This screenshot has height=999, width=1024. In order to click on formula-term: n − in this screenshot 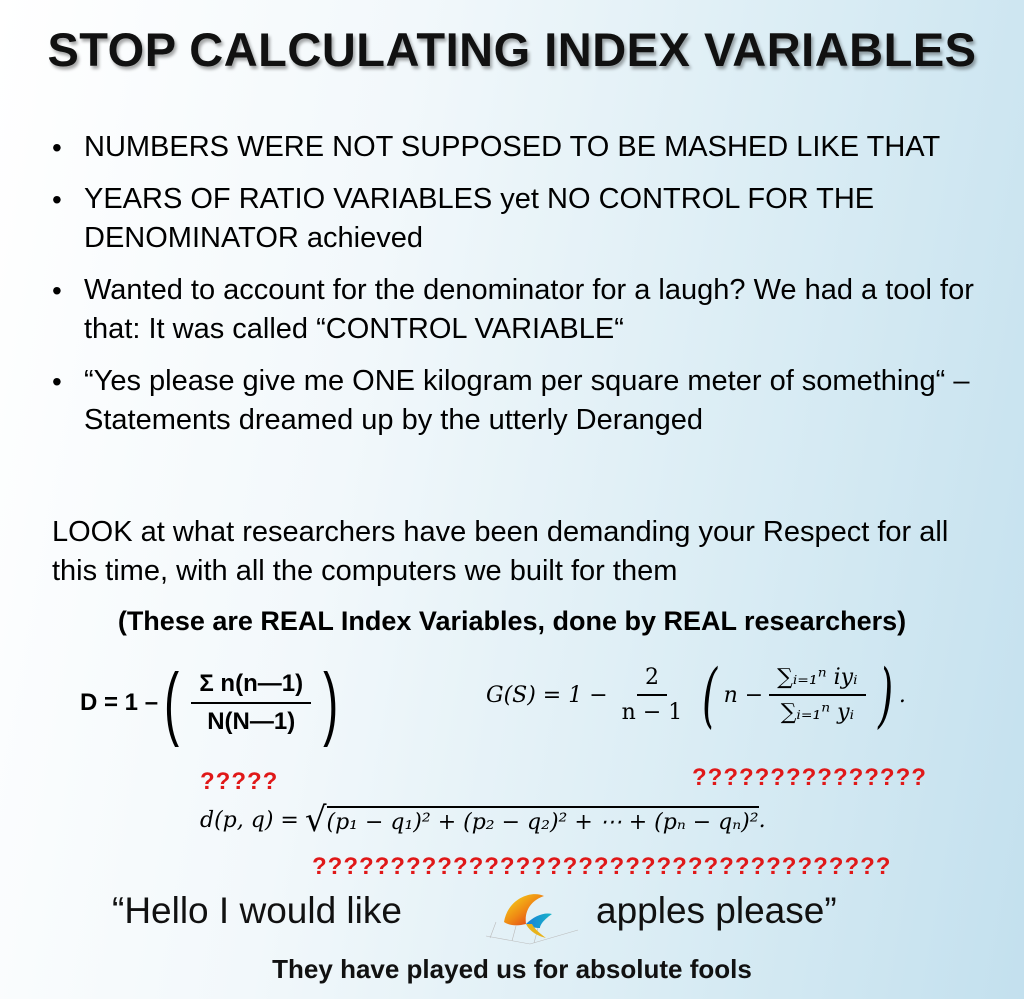, I will do `click(743, 695)`.